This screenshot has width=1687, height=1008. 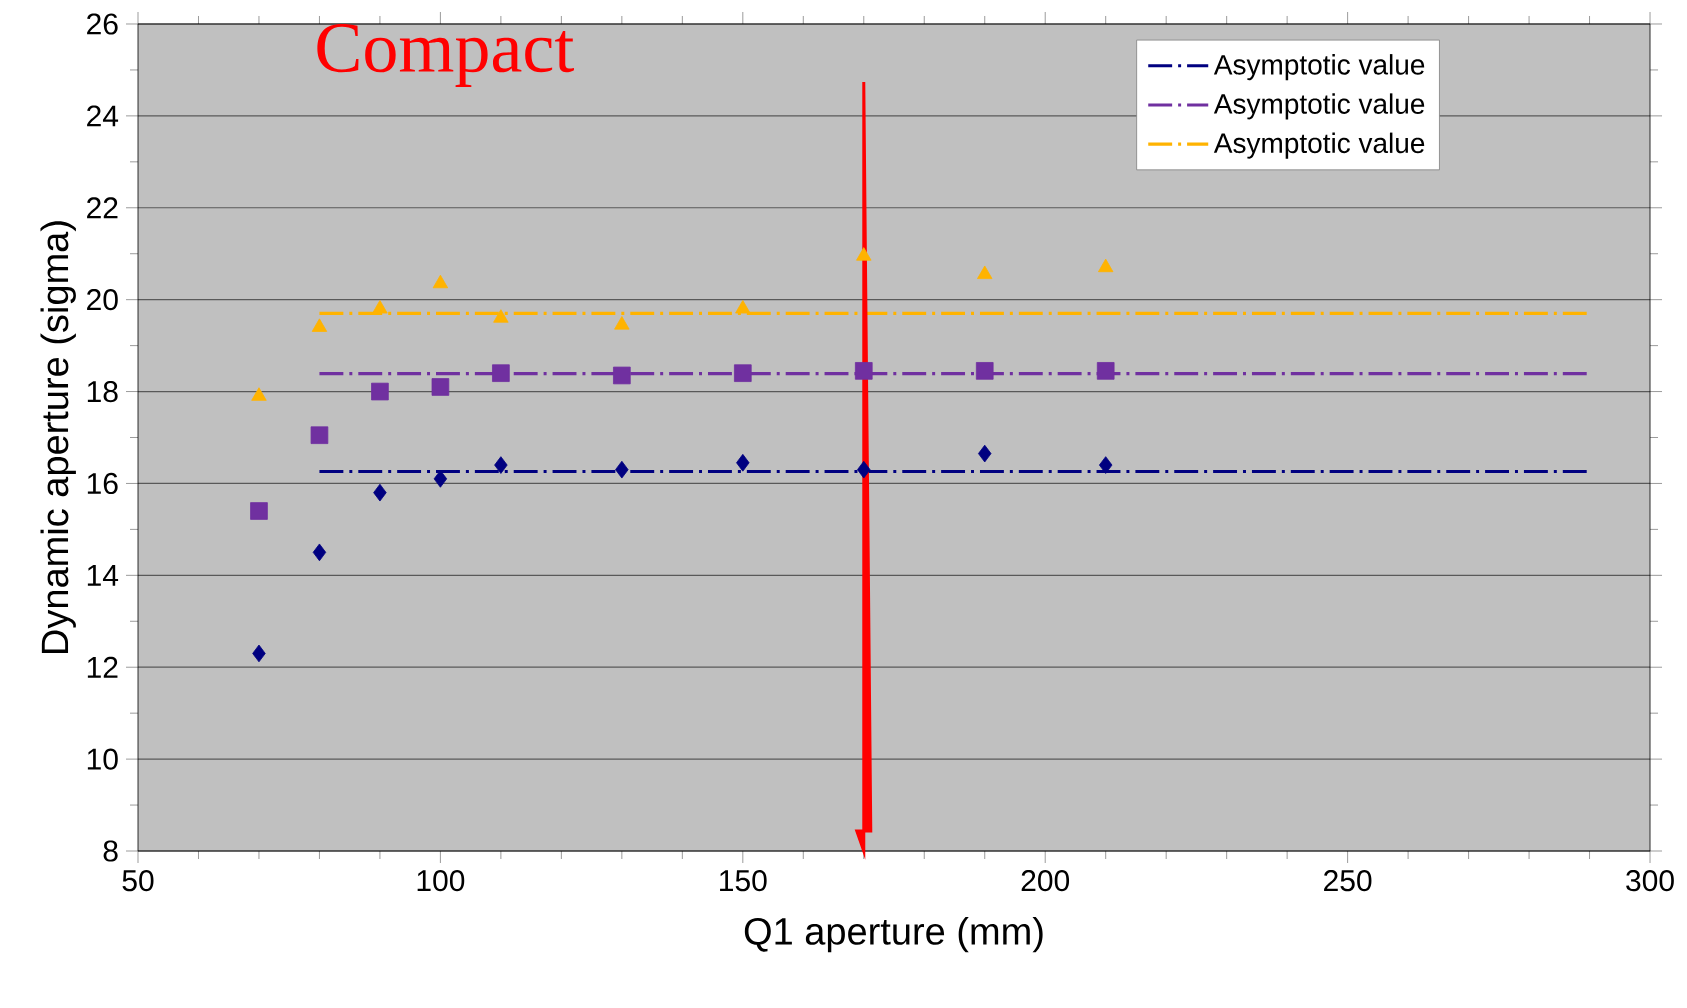 I want to click on x-tick-label: 250, so click(x=1348, y=881).